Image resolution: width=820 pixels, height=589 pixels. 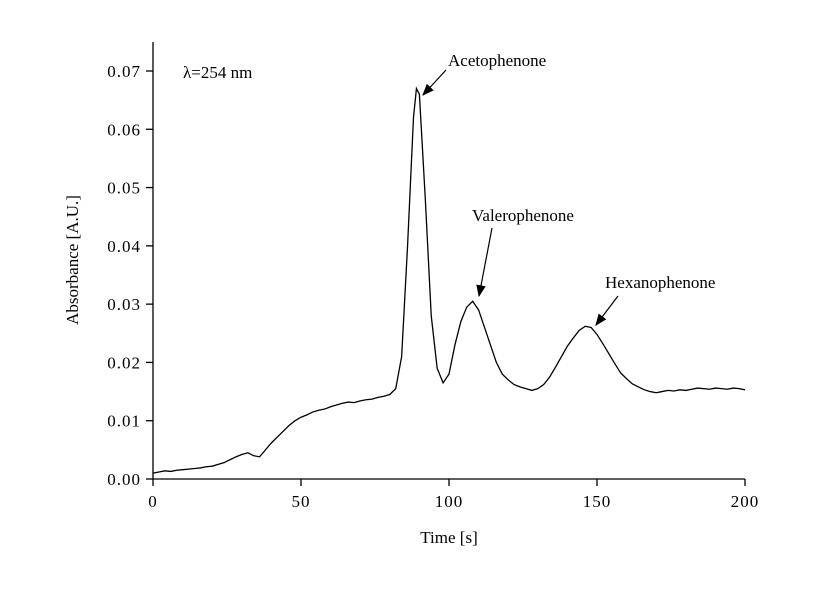 I want to click on annotation: Hexanophenone, so click(x=660, y=282).